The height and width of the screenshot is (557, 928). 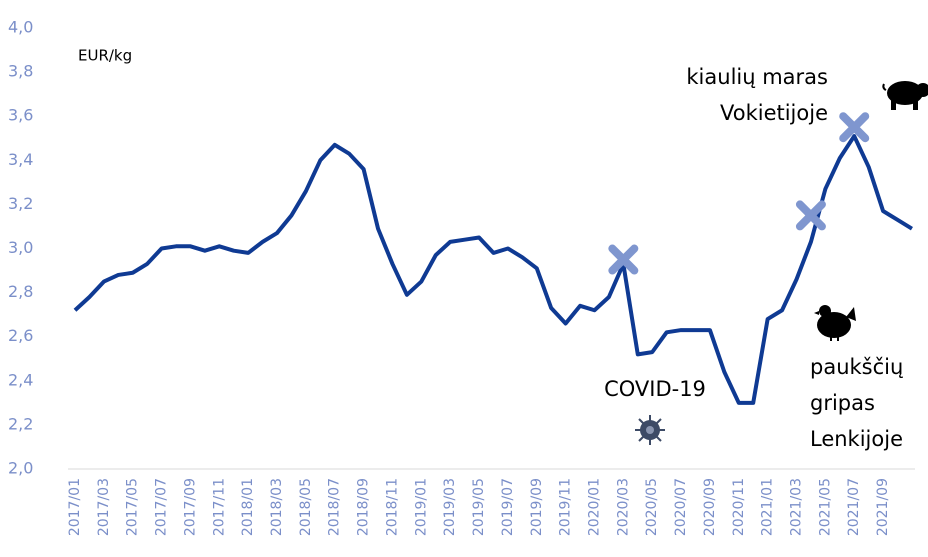 What do you see at coordinates (650, 430) in the screenshot?
I see `virus-icon` at bounding box center [650, 430].